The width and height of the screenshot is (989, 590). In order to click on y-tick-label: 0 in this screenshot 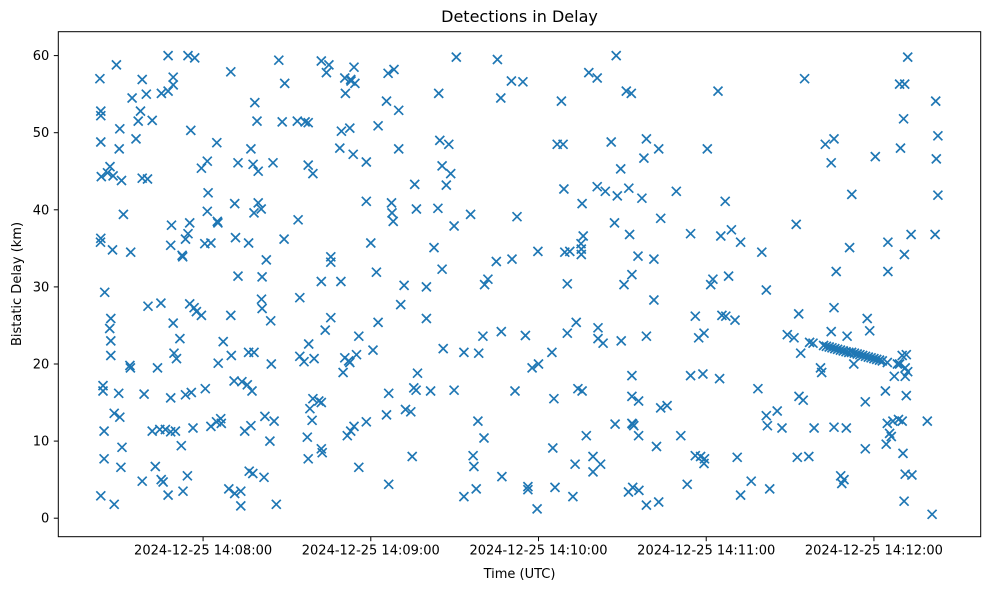, I will do `click(45, 519)`.